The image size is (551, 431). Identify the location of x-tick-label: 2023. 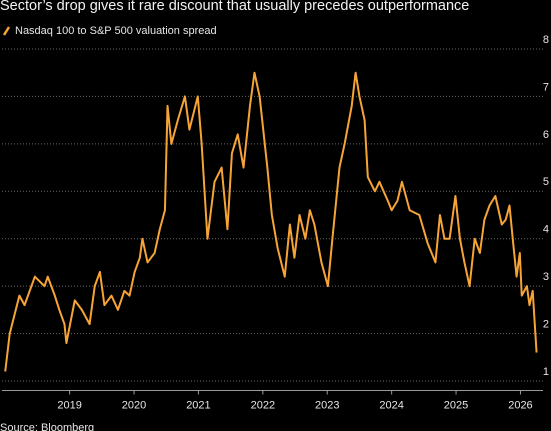
(327, 405).